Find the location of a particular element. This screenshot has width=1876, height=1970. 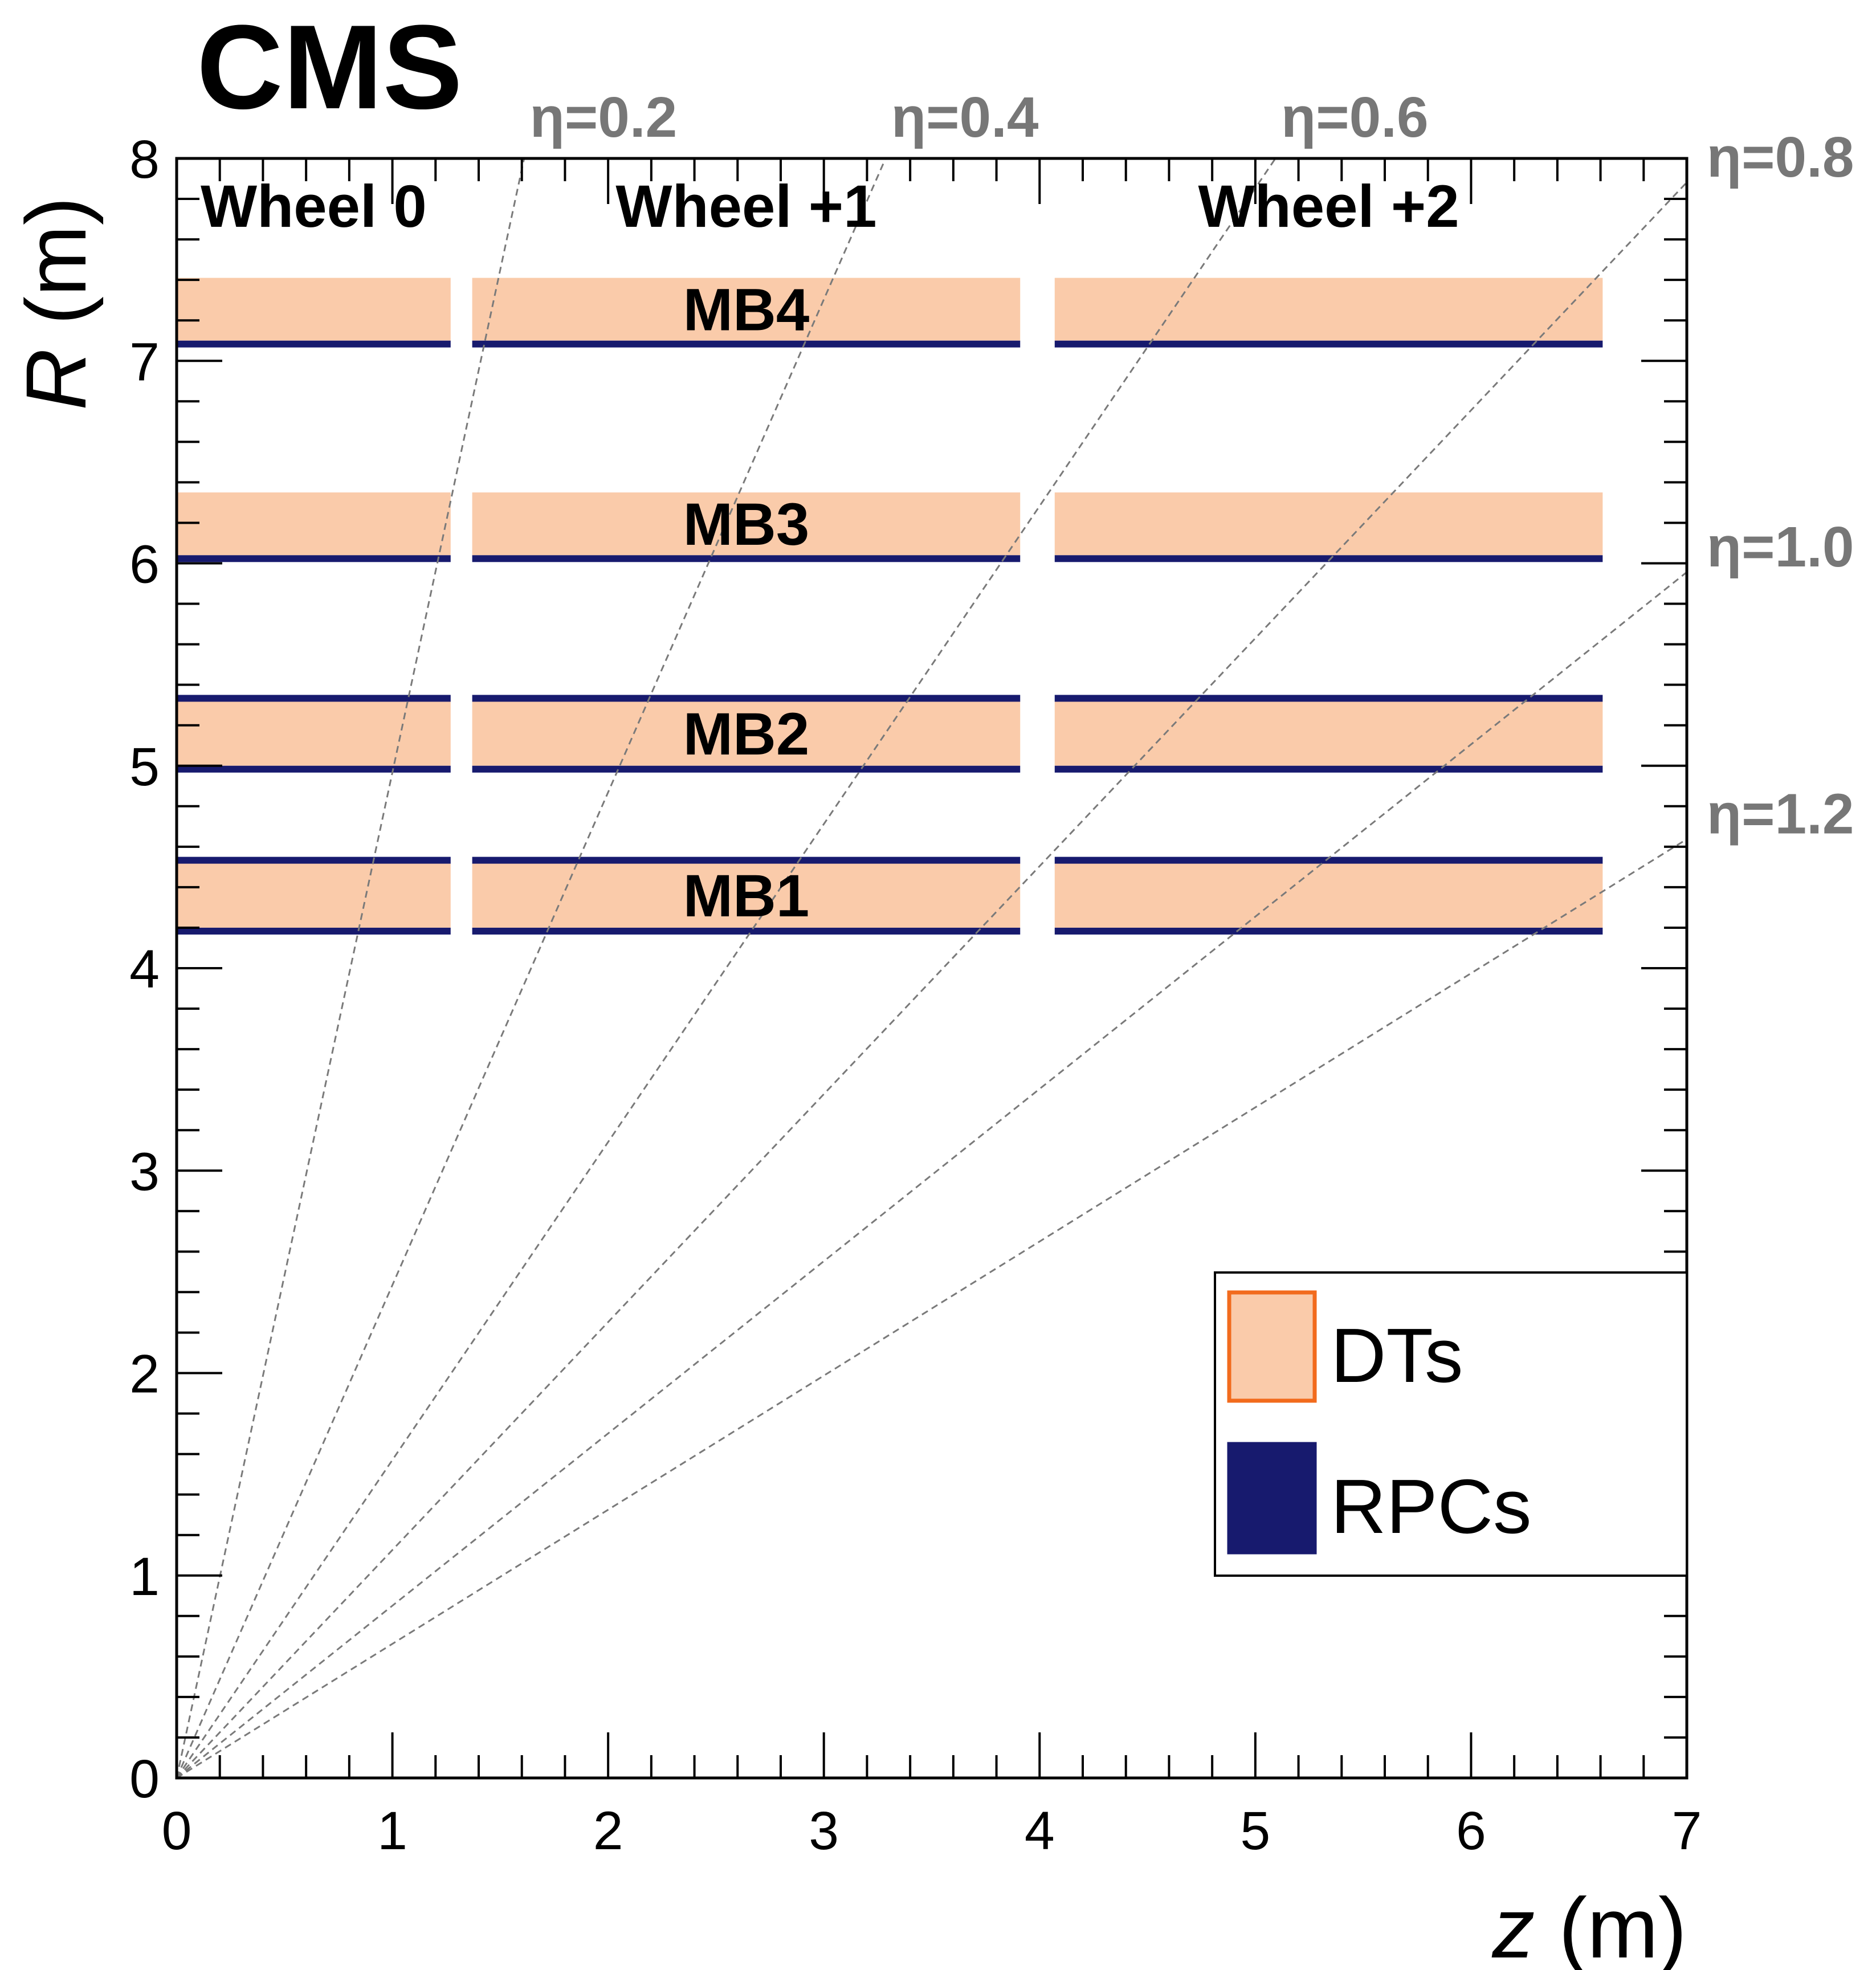

eta-label: η=0.2 is located at coordinates (604, 117).